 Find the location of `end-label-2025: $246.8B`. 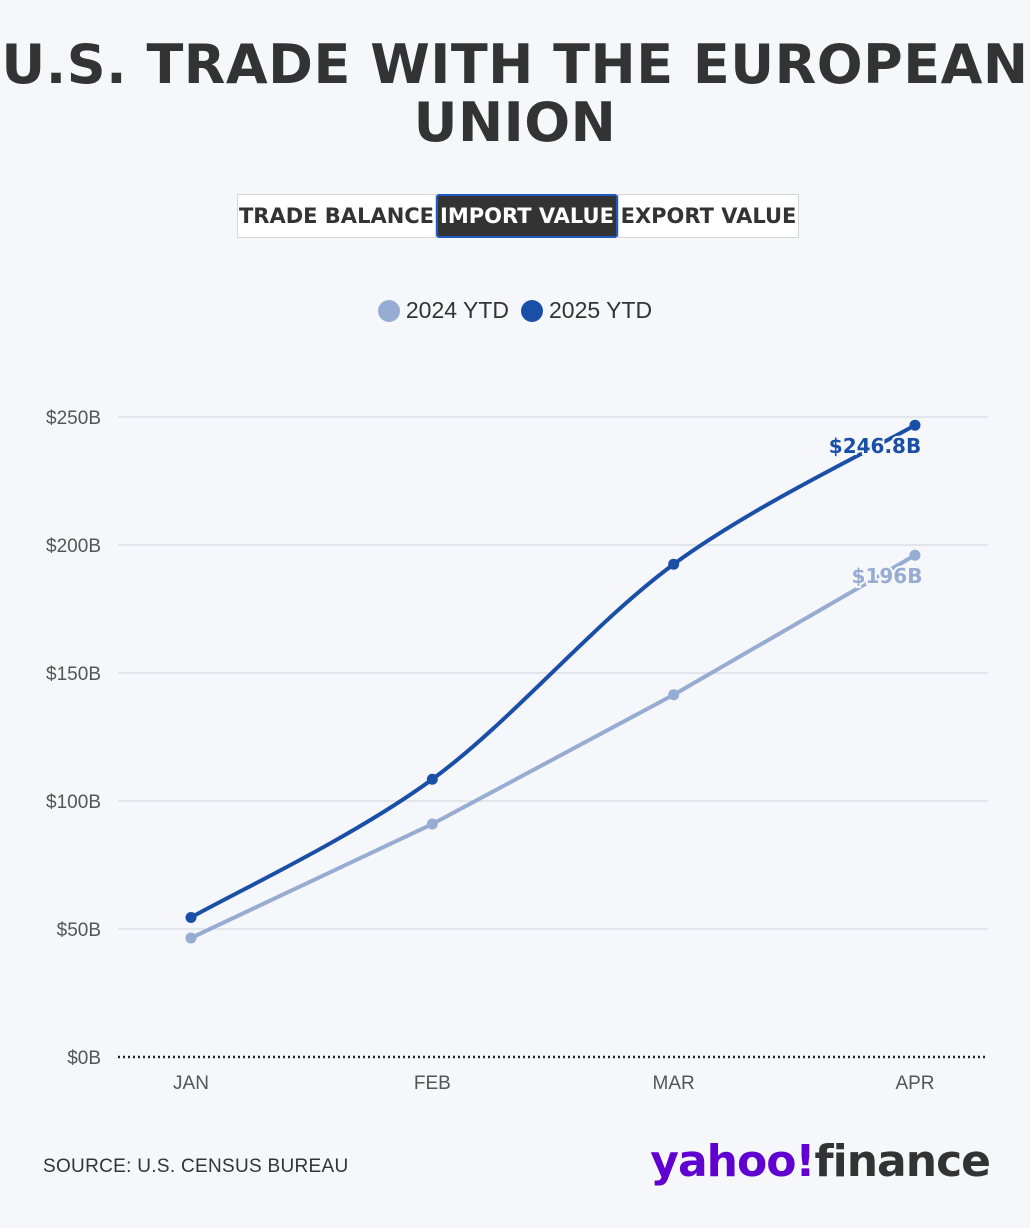

end-label-2025: $246.8B is located at coordinates (875, 446).